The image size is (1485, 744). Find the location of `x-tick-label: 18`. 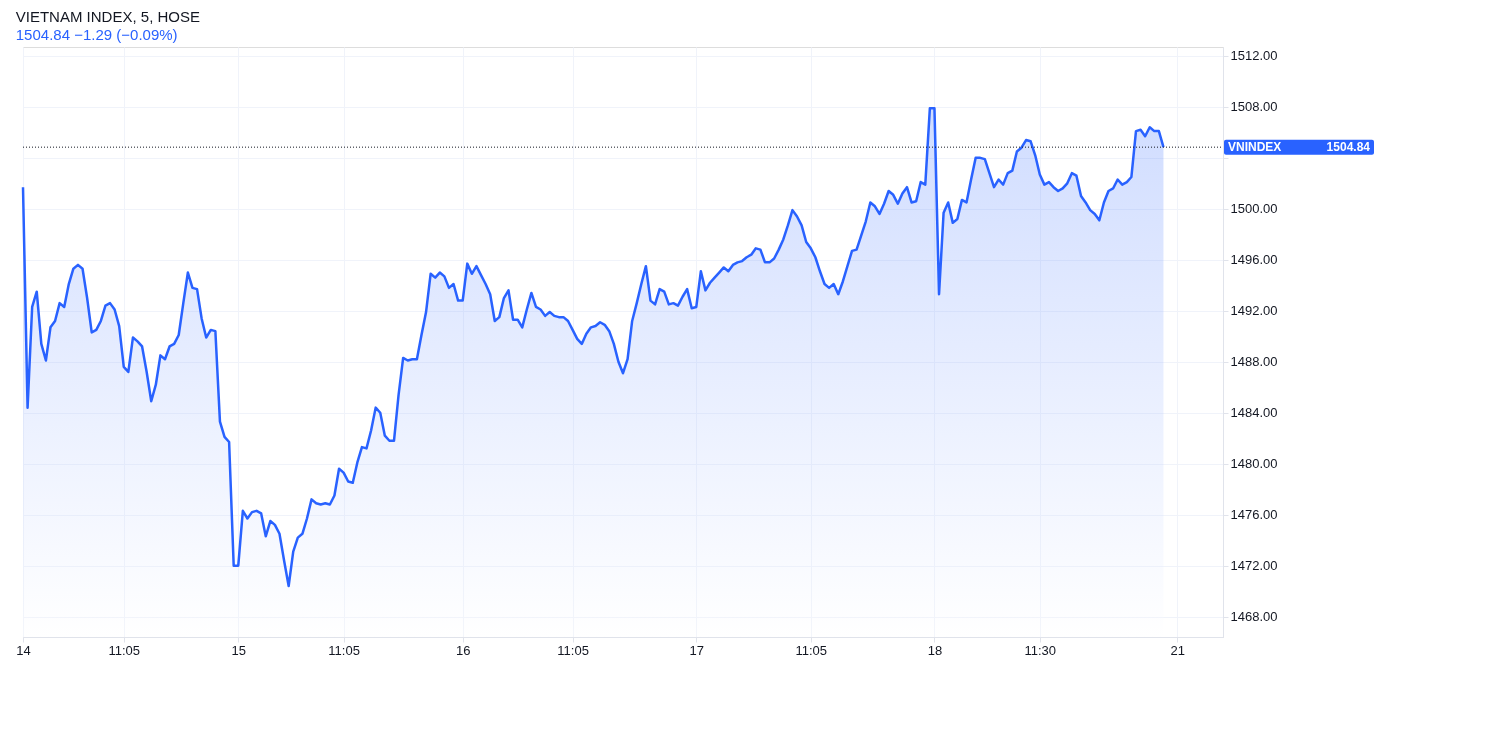

x-tick-label: 18 is located at coordinates (935, 650).